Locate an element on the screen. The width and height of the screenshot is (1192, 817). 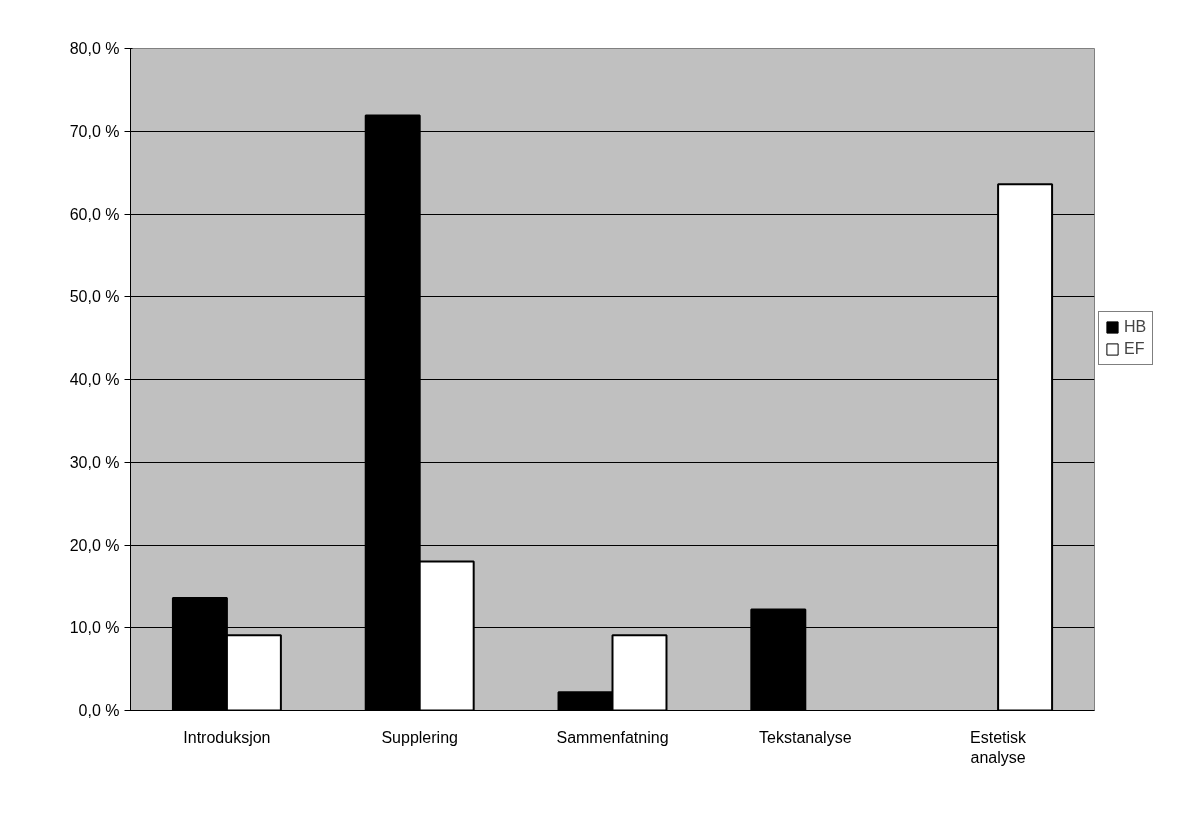
x-tick-label: Tekstanalyse is located at coordinates (805, 737).